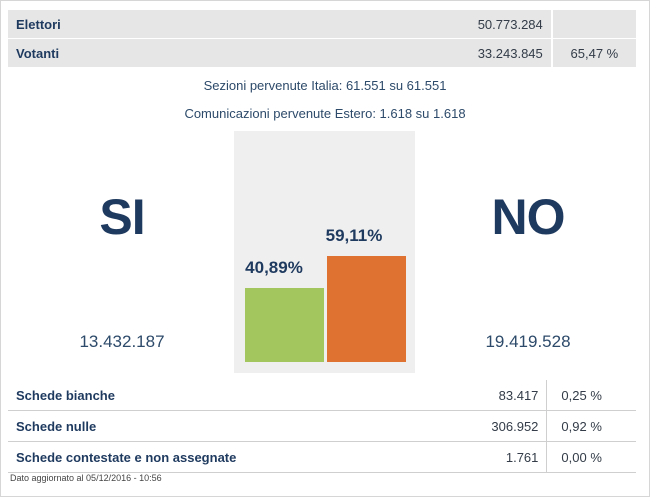 The height and width of the screenshot is (497, 650). What do you see at coordinates (222, 24) in the screenshot?
I see `elettori-label: Elettori` at bounding box center [222, 24].